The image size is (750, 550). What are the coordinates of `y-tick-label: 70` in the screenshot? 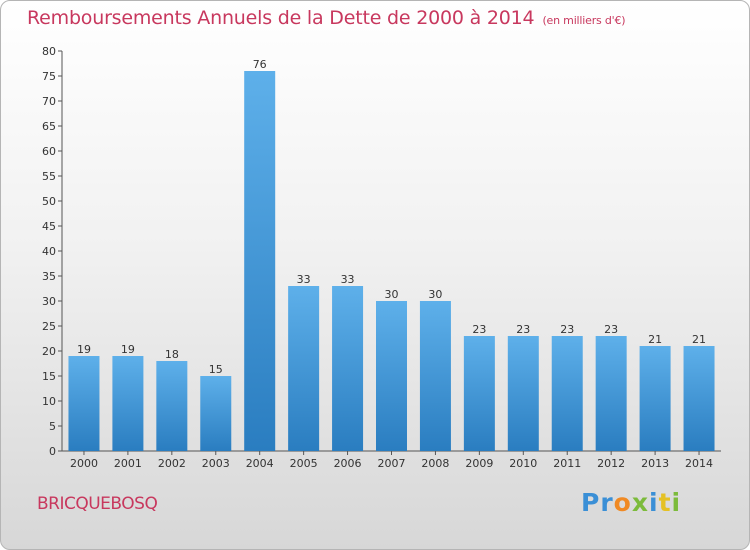 It's located at (49, 101).